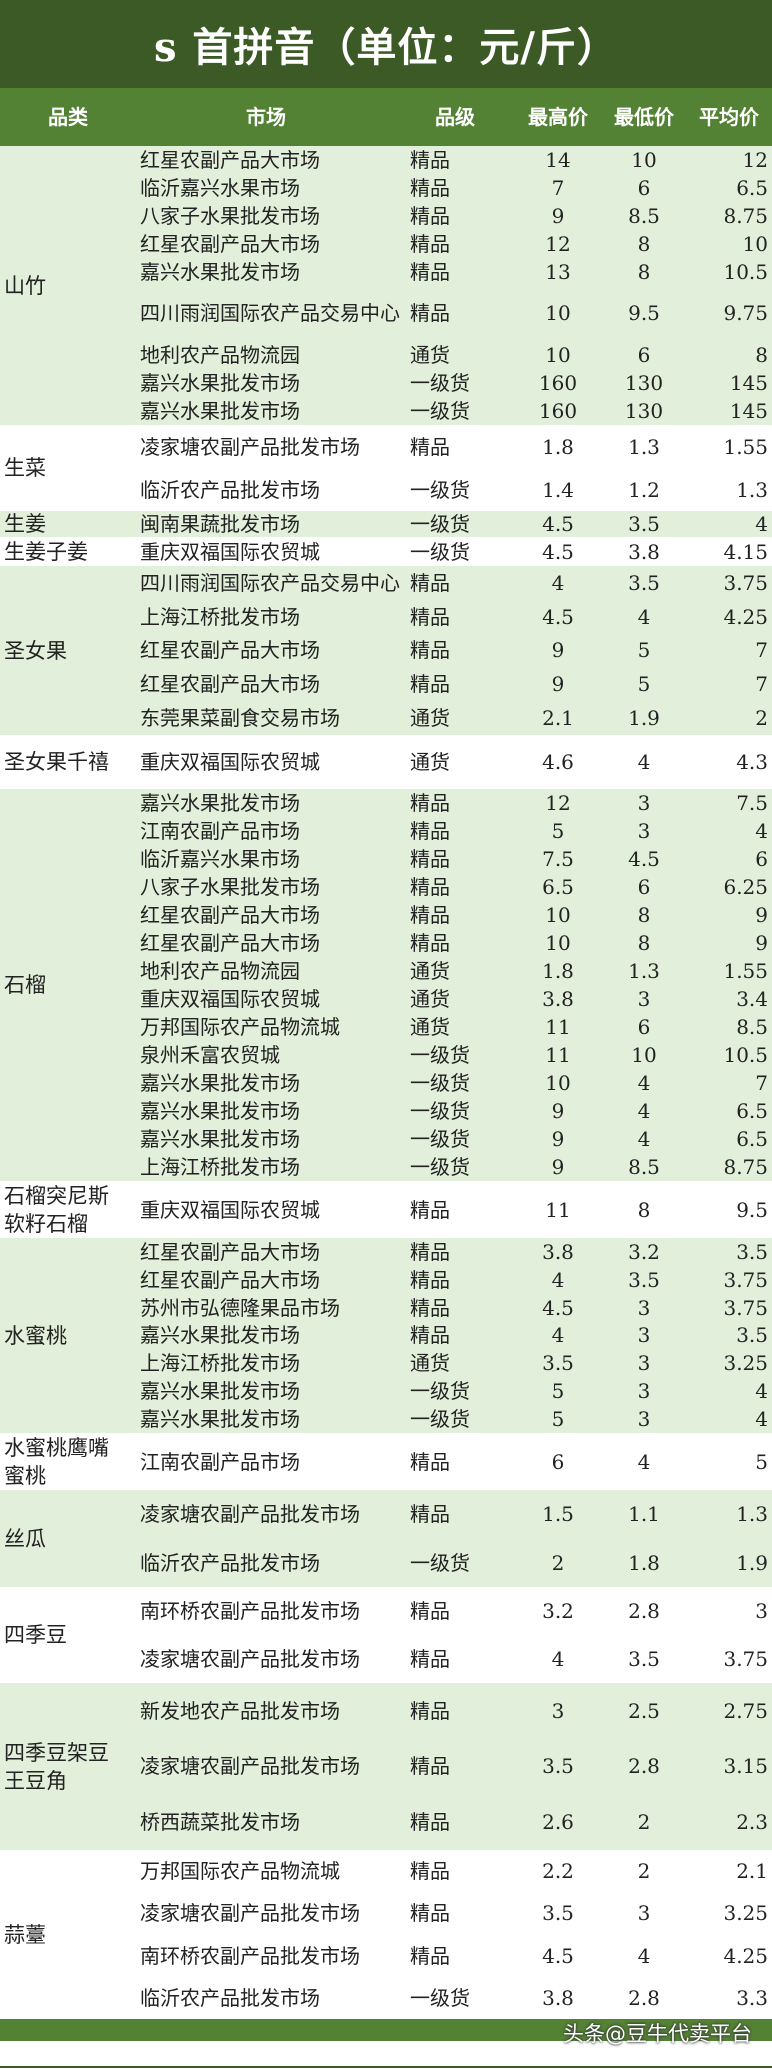 Image resolution: width=772 pixels, height=2069 pixels. What do you see at coordinates (745, 446) in the screenshot?
I see `avg-price-cell: 1.55` at bounding box center [745, 446].